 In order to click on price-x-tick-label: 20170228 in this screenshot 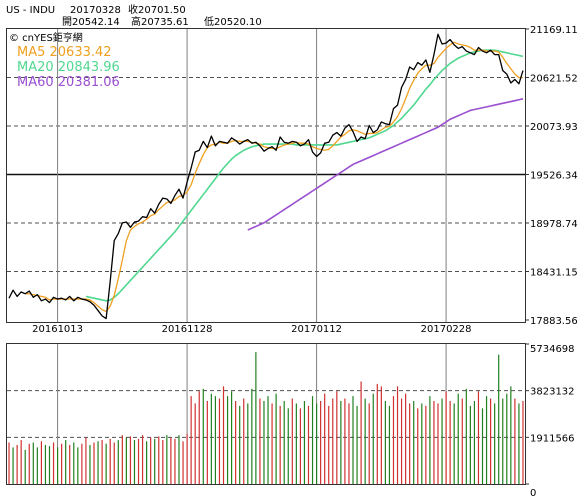, I will do `click(446, 329)`.